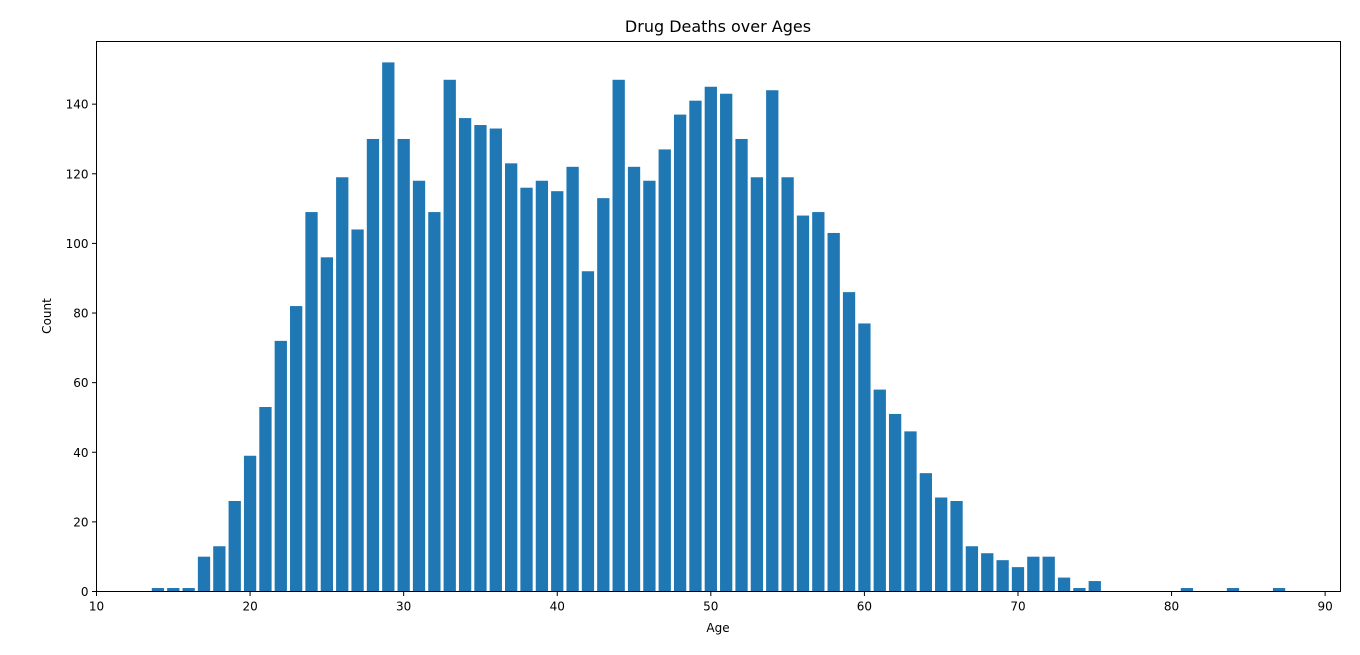 This screenshot has height=655, width=1360. What do you see at coordinates (77, 105) in the screenshot?
I see `y-tick-label: 140` at bounding box center [77, 105].